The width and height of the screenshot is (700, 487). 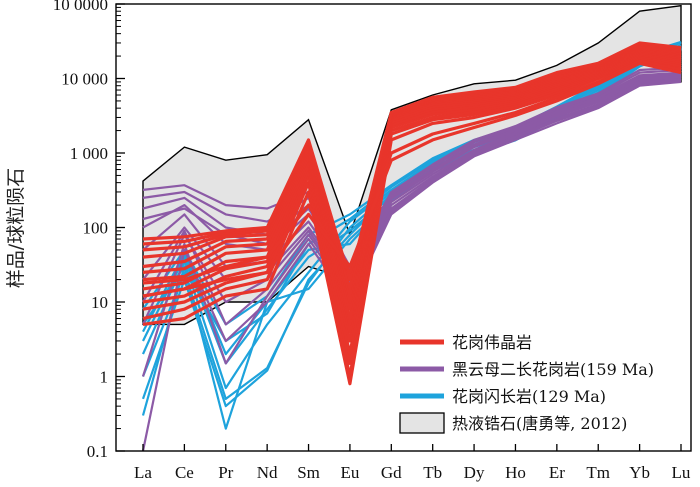 I want to click on y-tick-label: 10 000, so click(x=84, y=79).